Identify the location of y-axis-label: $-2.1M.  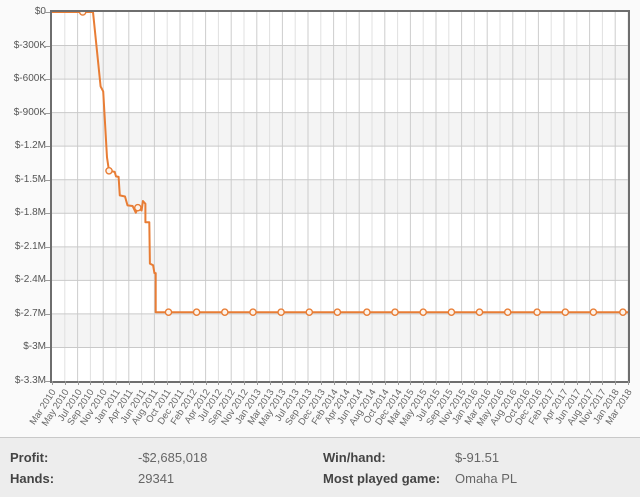
(30, 246).